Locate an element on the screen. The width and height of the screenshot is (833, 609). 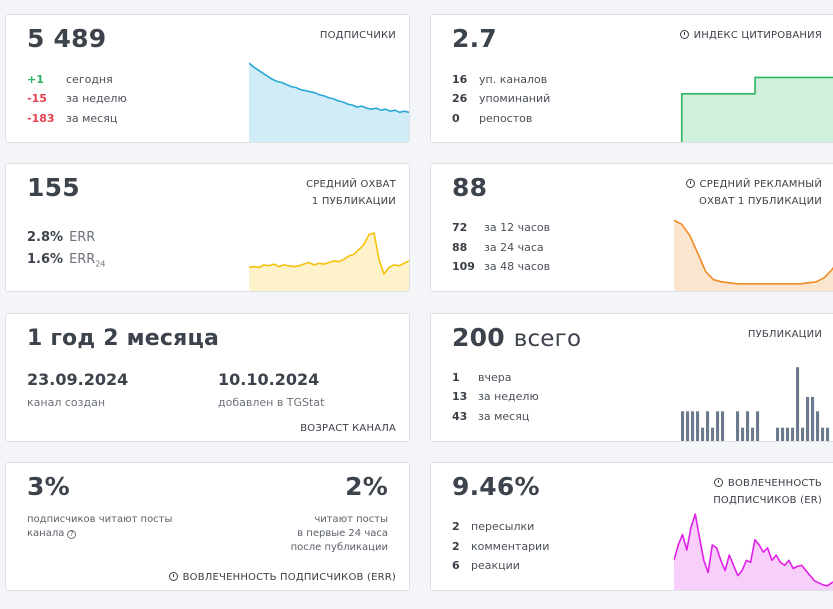
ad-reach-48h-row: 109 за 48 часов is located at coordinates (501, 267).